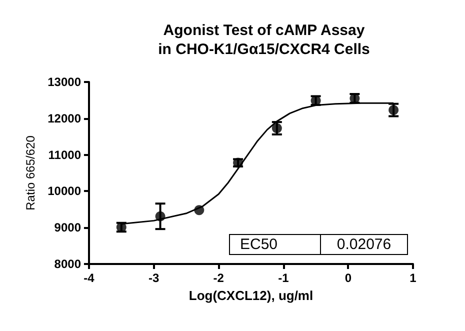 The image size is (465, 331). What do you see at coordinates (259, 244) in the screenshot?
I see `annotation: EC50` at bounding box center [259, 244].